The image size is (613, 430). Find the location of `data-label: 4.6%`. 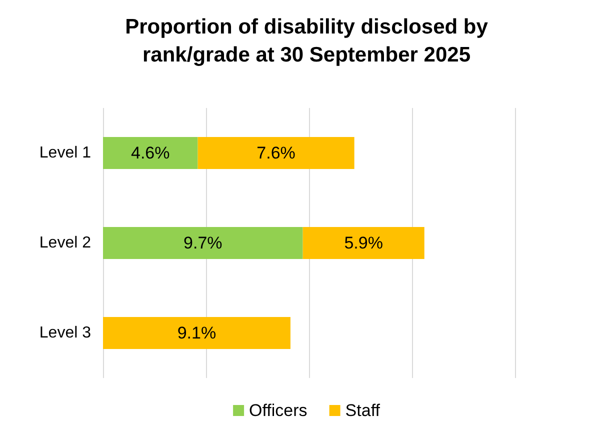

data-label: 4.6% is located at coordinates (150, 153).